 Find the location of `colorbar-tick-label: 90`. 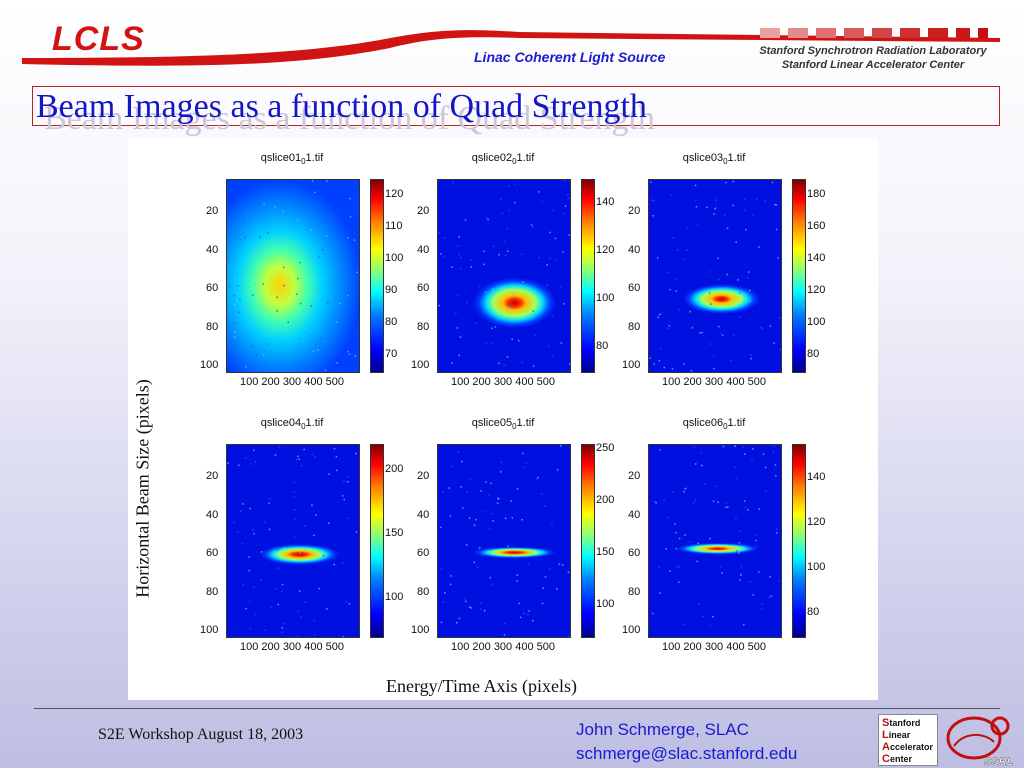

colorbar-tick-label: 90 is located at coordinates (391, 290).